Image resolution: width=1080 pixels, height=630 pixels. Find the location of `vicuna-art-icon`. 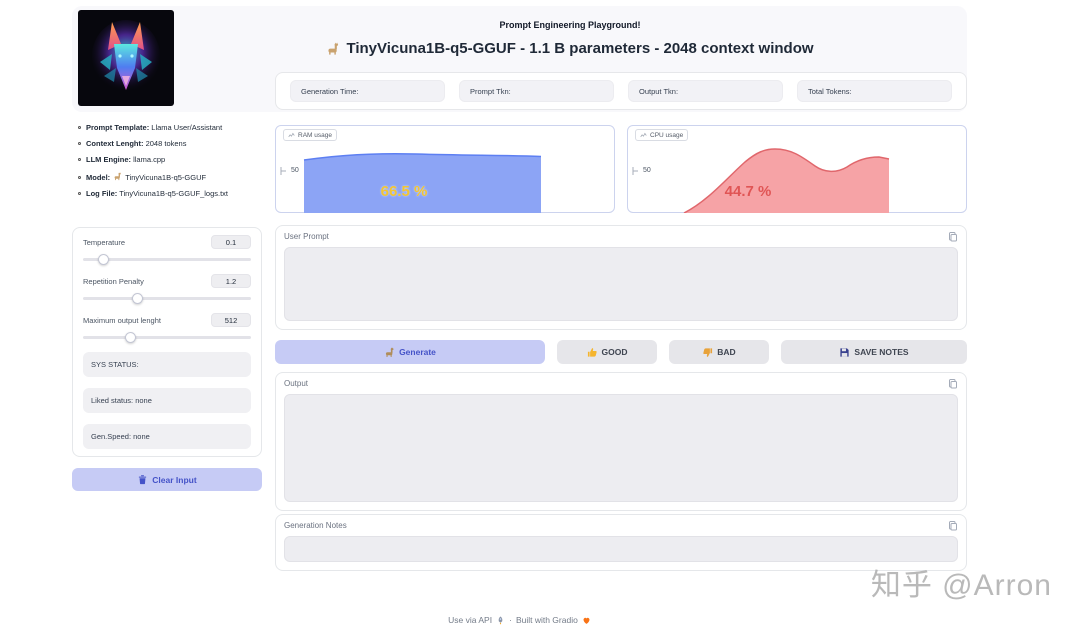

vicuna-art-icon is located at coordinates (126, 58).